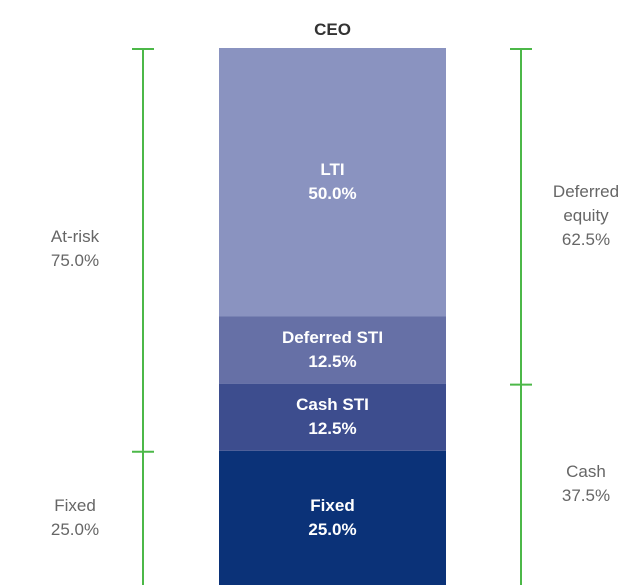 The height and width of the screenshot is (585, 637). What do you see at coordinates (586, 484) in the screenshot?
I see `bracket-label: Cash 37.5%` at bounding box center [586, 484].